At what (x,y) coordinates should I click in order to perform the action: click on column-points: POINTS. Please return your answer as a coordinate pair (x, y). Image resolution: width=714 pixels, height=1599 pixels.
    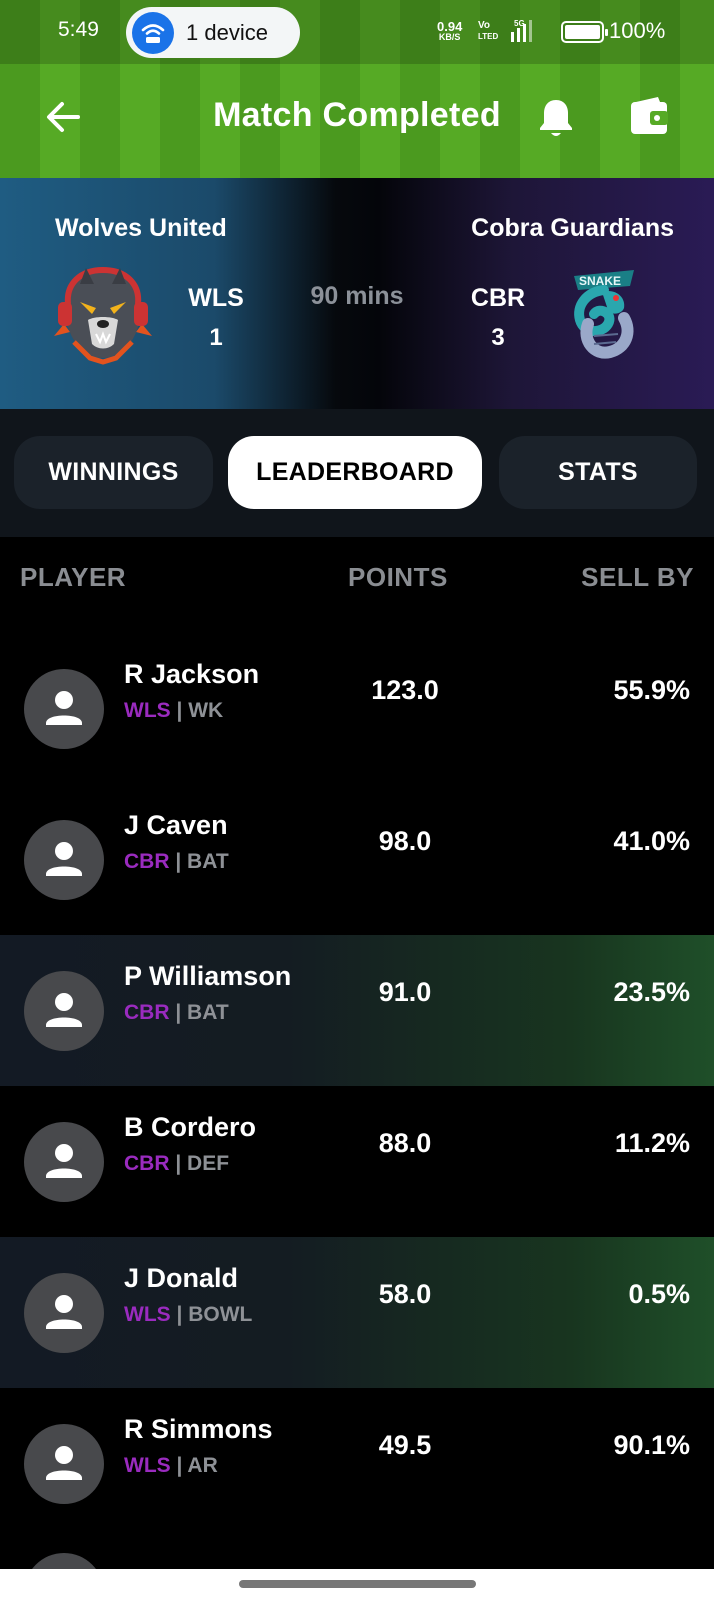
    Looking at the image, I should click on (398, 577).